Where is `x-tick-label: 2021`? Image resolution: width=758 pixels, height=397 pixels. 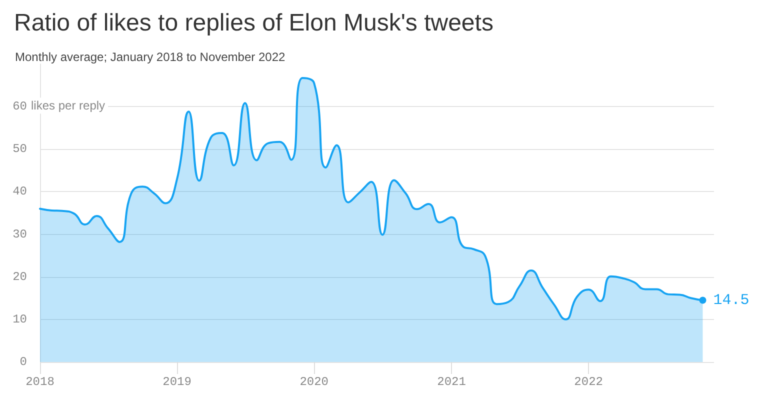
x-tick-label: 2021 is located at coordinates (451, 382).